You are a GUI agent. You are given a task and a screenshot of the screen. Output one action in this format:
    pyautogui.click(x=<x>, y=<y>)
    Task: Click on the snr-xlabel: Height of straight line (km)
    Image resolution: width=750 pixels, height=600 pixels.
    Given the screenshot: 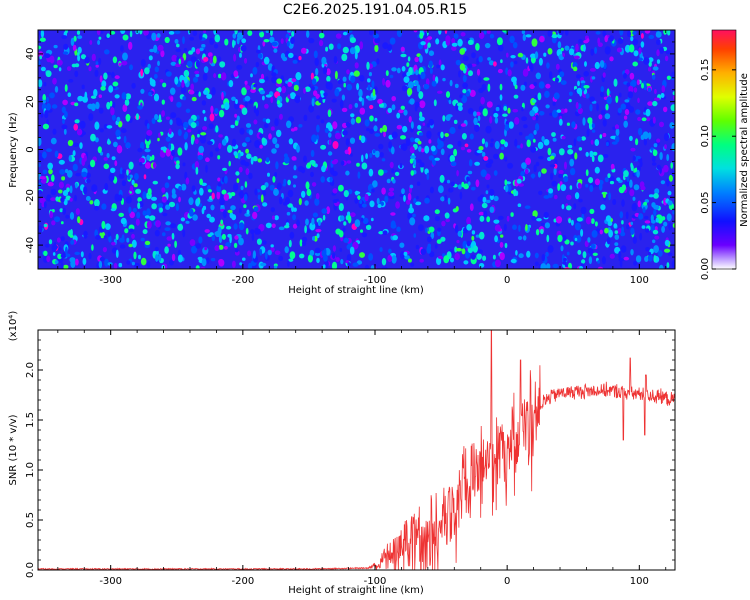 What is the action you would take?
    pyautogui.click(x=356, y=590)
    